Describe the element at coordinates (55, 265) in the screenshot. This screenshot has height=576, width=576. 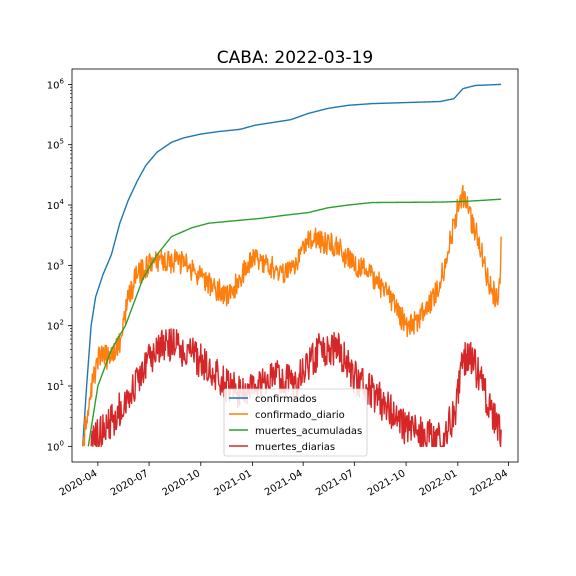
I see `y-tick-label: 10³` at that location.